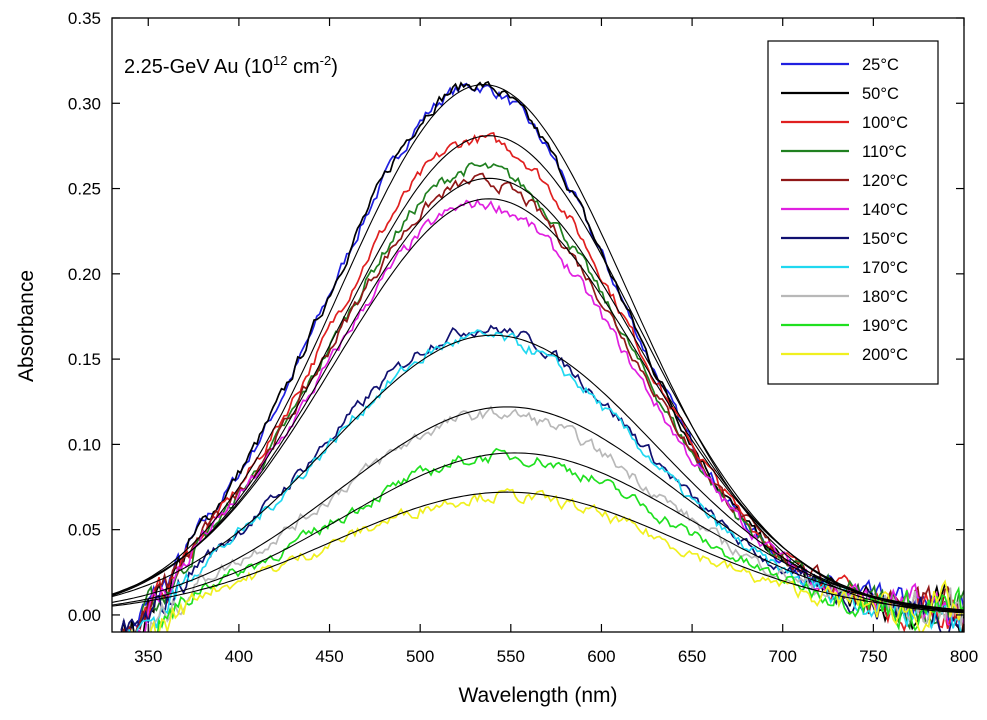  What do you see at coordinates (84, 189) in the screenshot?
I see `y-tick-label: 0.25` at bounding box center [84, 189].